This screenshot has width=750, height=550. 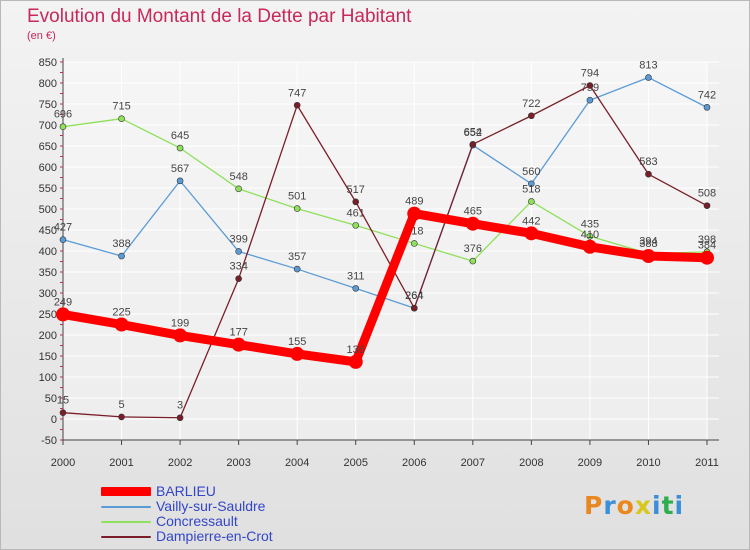 I want to click on y-tick-label: 650, so click(x=48, y=147).